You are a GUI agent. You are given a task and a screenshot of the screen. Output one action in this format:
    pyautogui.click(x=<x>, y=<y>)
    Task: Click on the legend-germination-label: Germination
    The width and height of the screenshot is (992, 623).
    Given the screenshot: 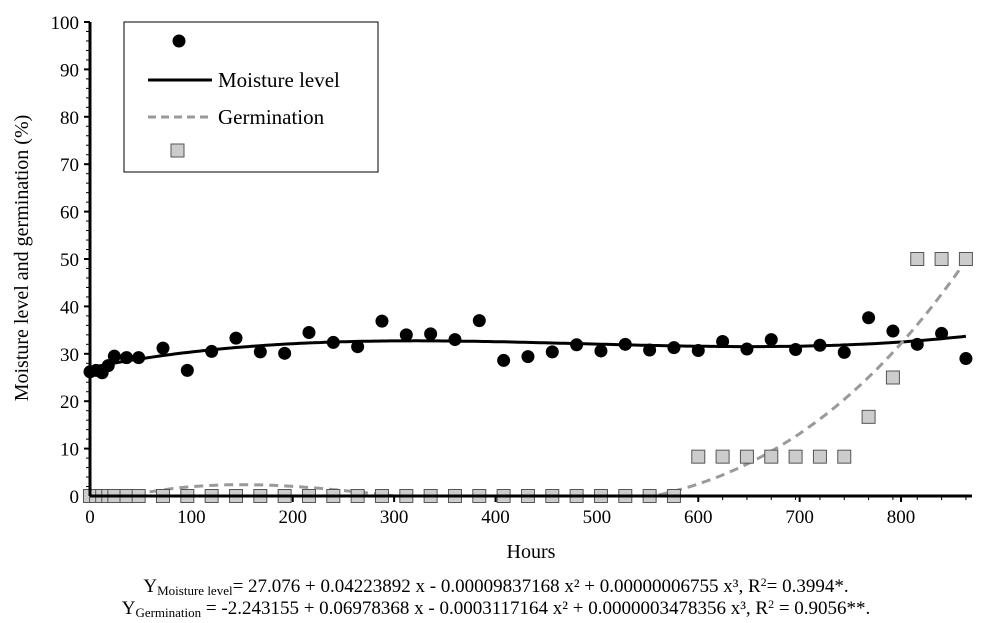 What is the action you would take?
    pyautogui.click(x=271, y=117)
    